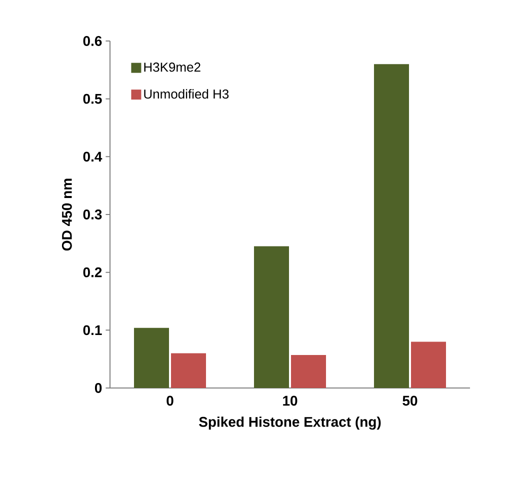 The height and width of the screenshot is (480, 507). What do you see at coordinates (92, 330) in the screenshot?
I see `y-tick-label: 0.1` at bounding box center [92, 330].